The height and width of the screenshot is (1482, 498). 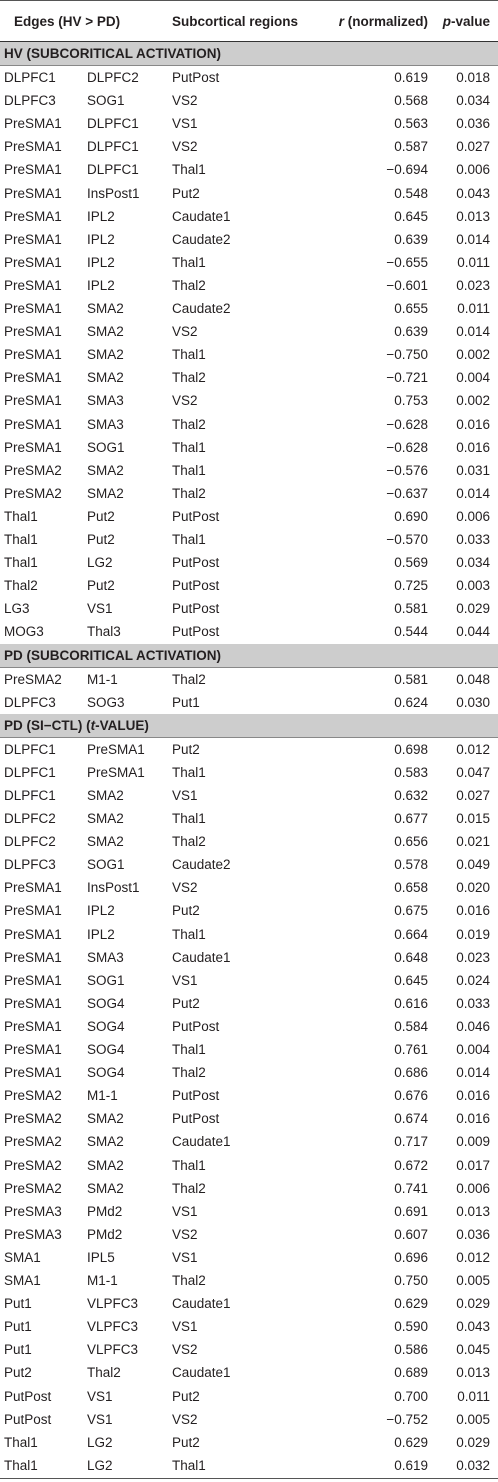 What do you see at coordinates (411, 216) in the screenshot?
I see `cell: 0.645` at bounding box center [411, 216].